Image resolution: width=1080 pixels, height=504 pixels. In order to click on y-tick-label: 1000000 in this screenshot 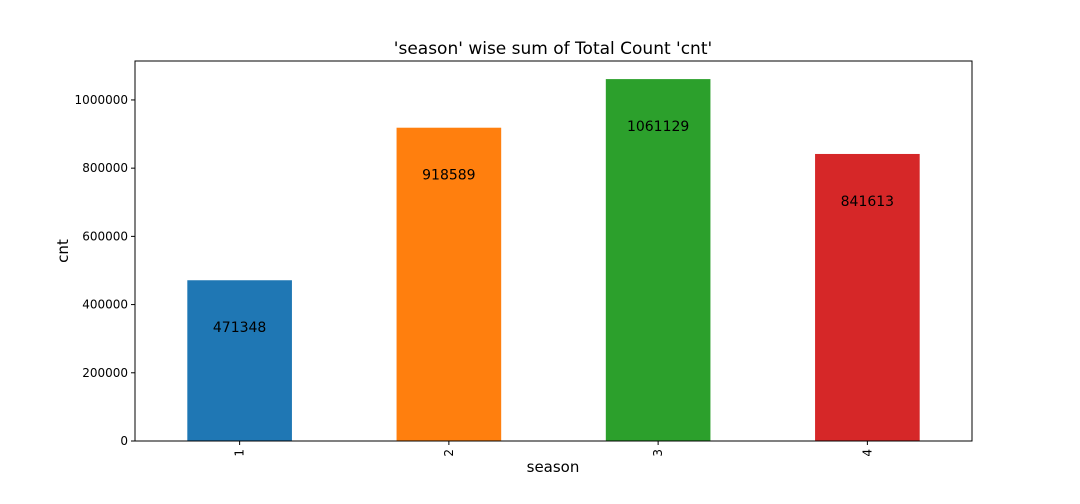, I will do `click(101, 100)`.